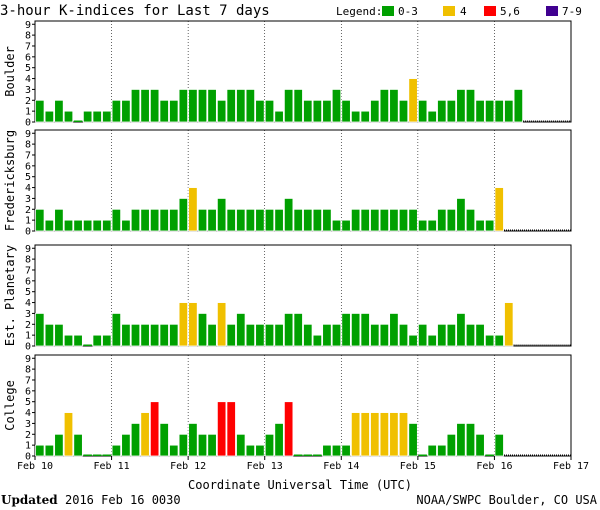  What do you see at coordinates (10, 71) in the screenshot?
I see `series-label: Boulder` at bounding box center [10, 71].